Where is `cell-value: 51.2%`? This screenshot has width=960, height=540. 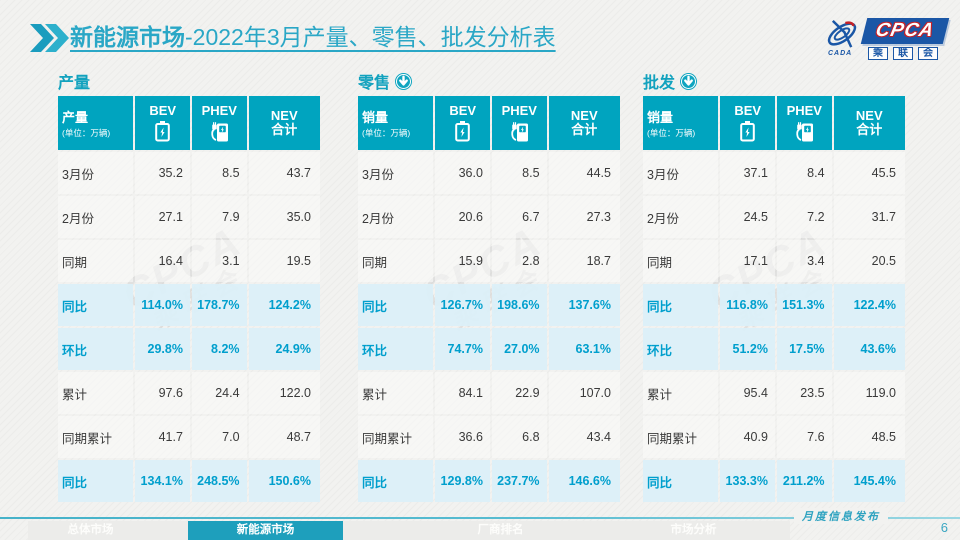 cell-value: 51.2% is located at coordinates (747, 349).